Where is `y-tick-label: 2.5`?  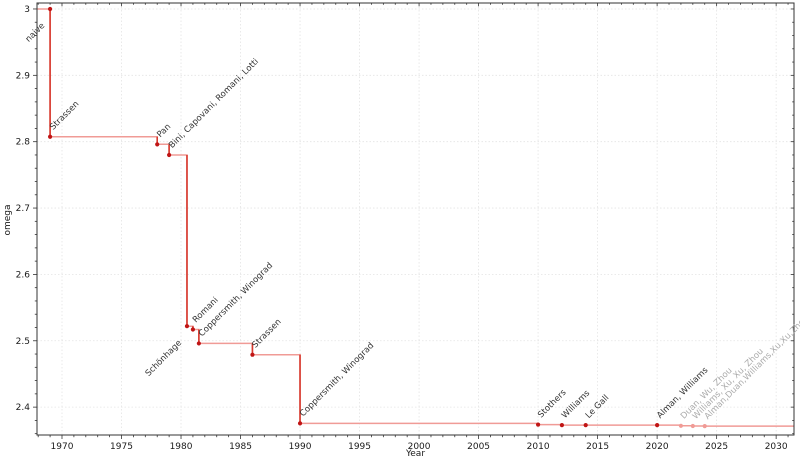
y-tick-label: 2.5 is located at coordinates (23, 342).